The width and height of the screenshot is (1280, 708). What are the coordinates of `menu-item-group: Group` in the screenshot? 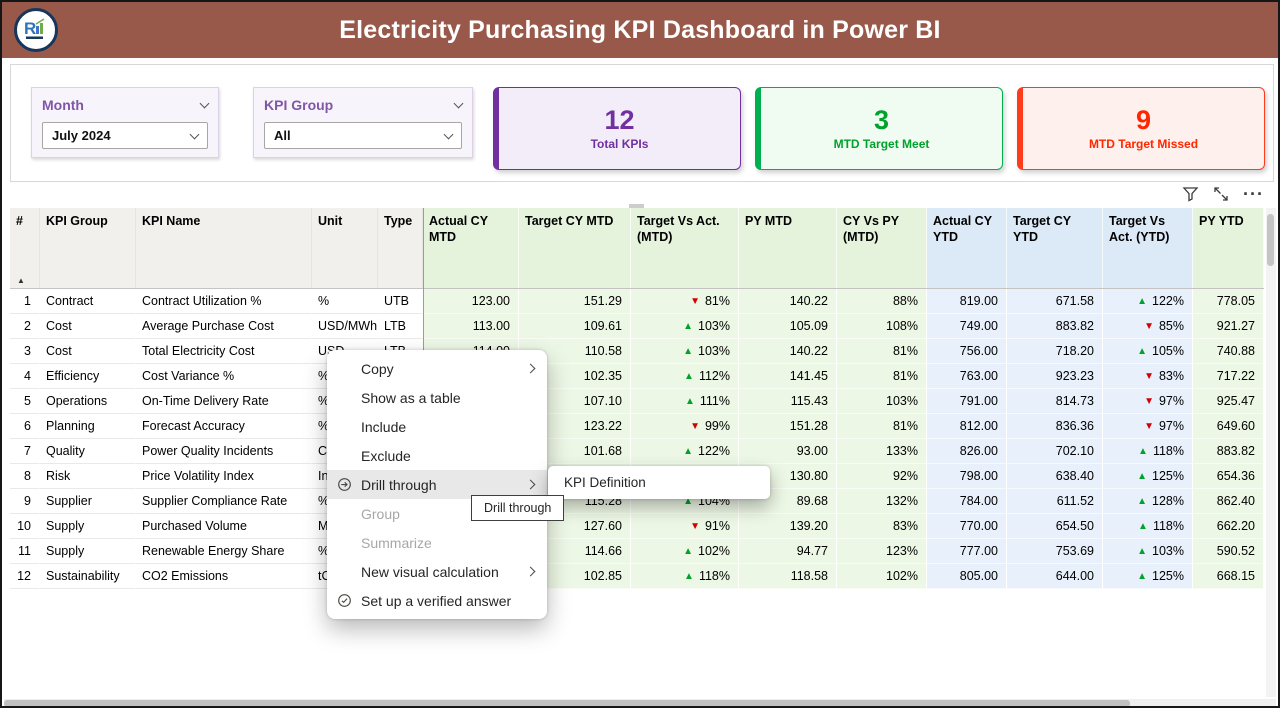 It's located at (380, 513).